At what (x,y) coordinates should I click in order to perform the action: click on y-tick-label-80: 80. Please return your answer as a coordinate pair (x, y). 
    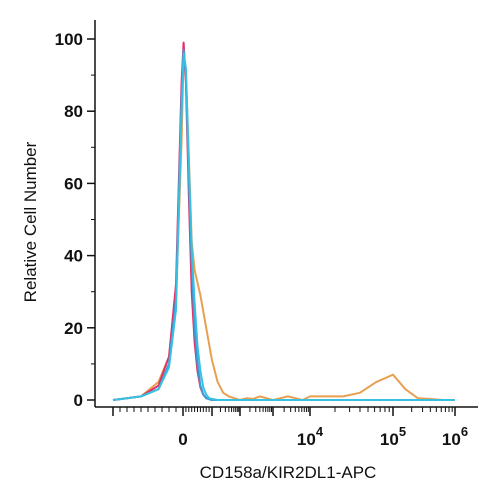
    Looking at the image, I should click on (73, 111).